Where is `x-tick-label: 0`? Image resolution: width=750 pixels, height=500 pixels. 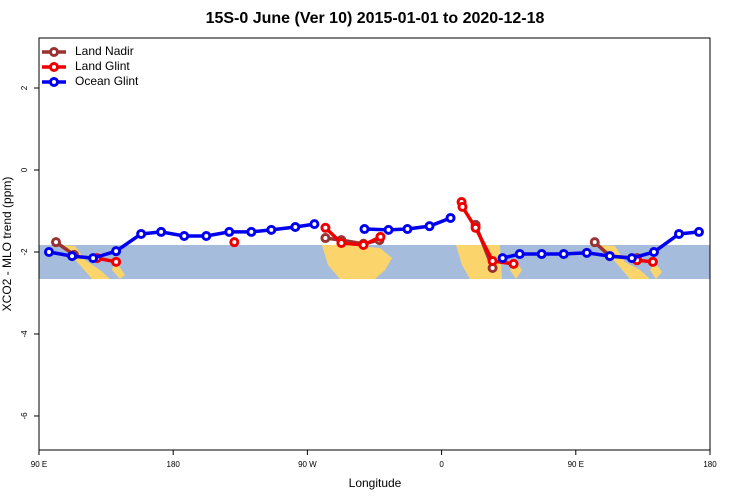 x-tick-label: 0 is located at coordinates (441, 464).